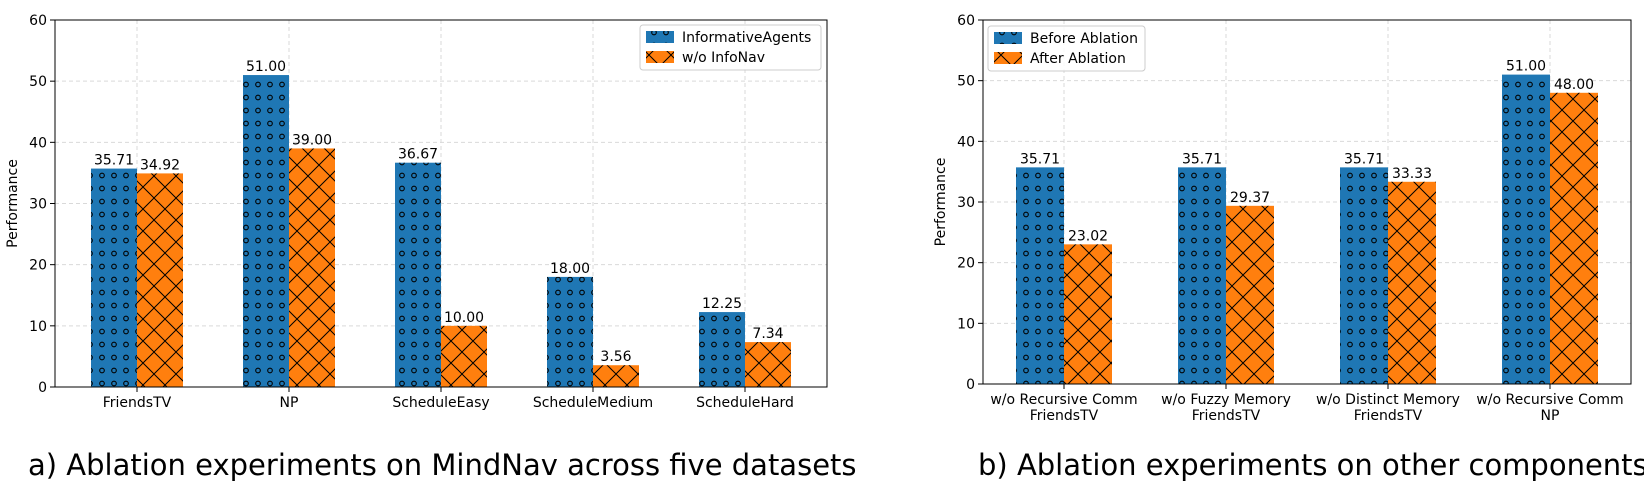 Image resolution: width=1644 pixels, height=504 pixels. I want to click on legend-label: After Ablation, so click(1078, 59).